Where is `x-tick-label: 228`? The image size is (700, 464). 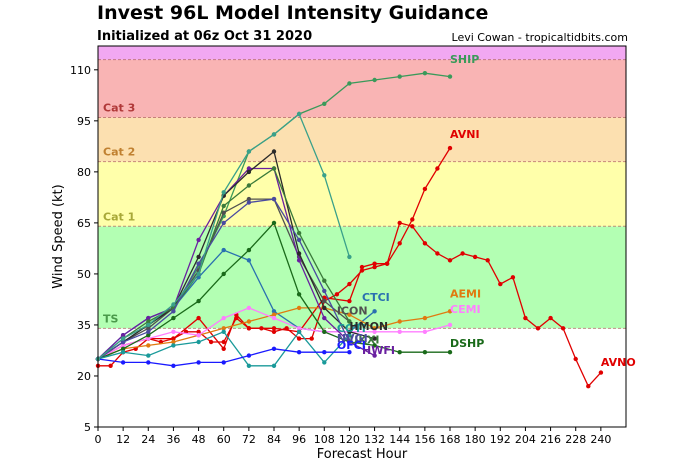
x-tick-label: 228 is located at coordinates (575, 439).